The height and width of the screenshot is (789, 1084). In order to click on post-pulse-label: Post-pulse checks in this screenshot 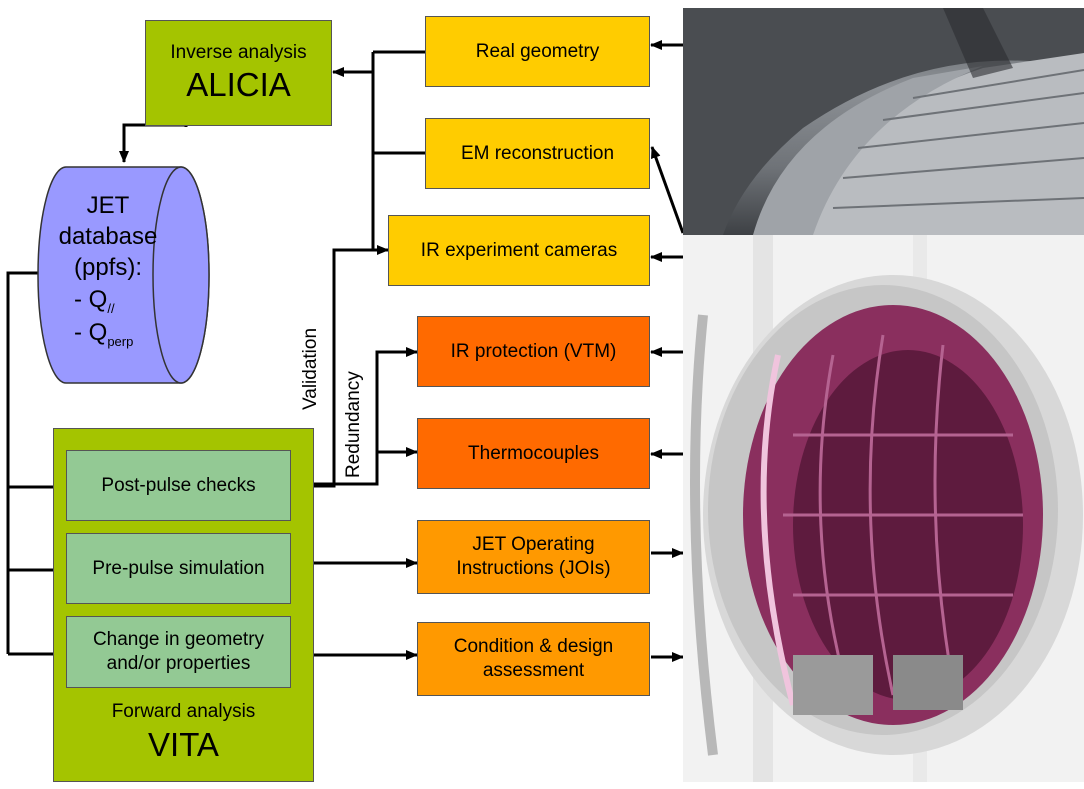, I will do `click(178, 485)`.